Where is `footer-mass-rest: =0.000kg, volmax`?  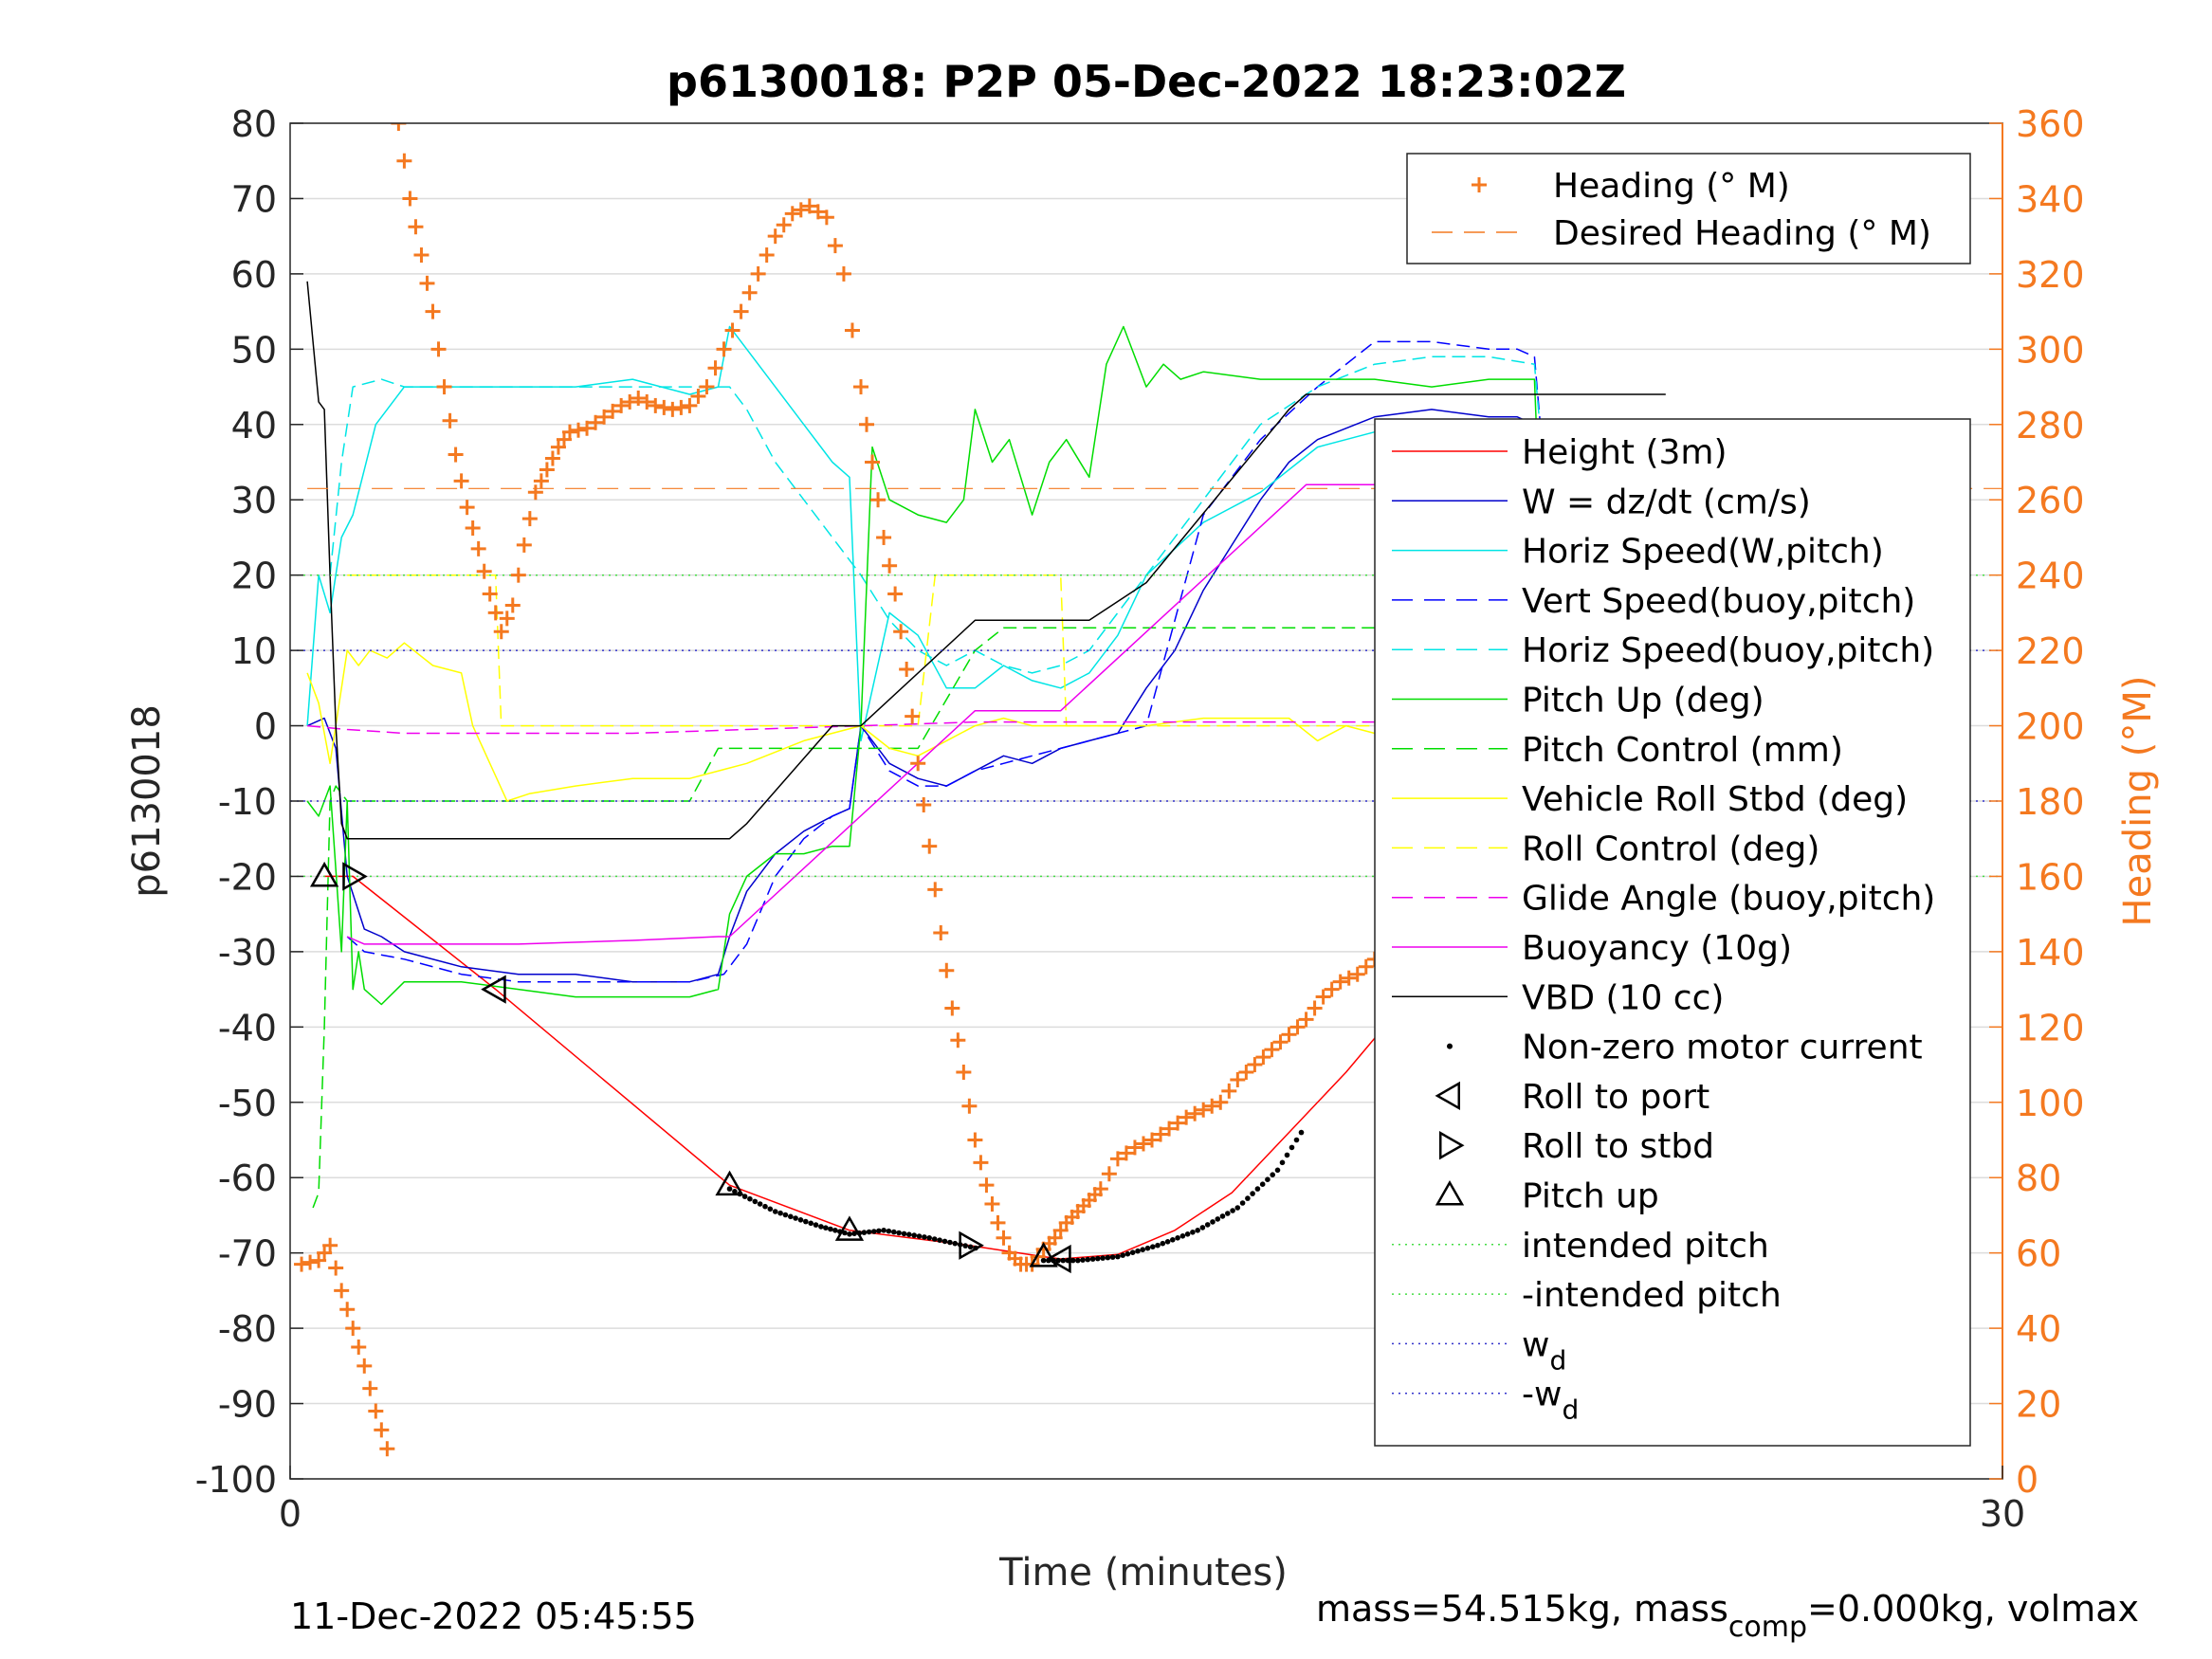 footer-mass-rest: =0.000kg, volmax is located at coordinates (1973, 1609).